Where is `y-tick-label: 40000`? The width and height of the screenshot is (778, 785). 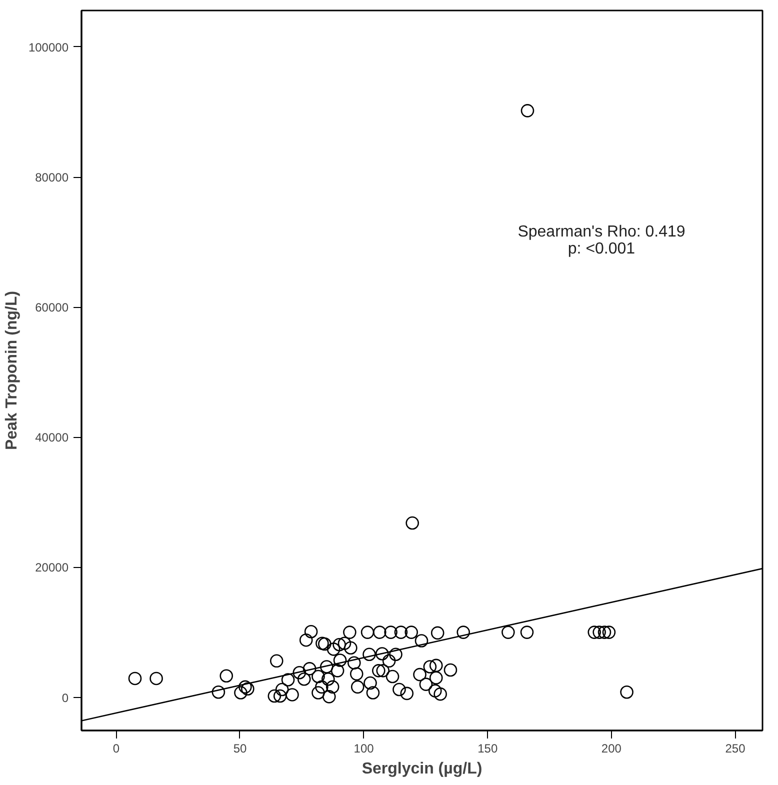
y-tick-label: 40000 is located at coordinates (52, 437).